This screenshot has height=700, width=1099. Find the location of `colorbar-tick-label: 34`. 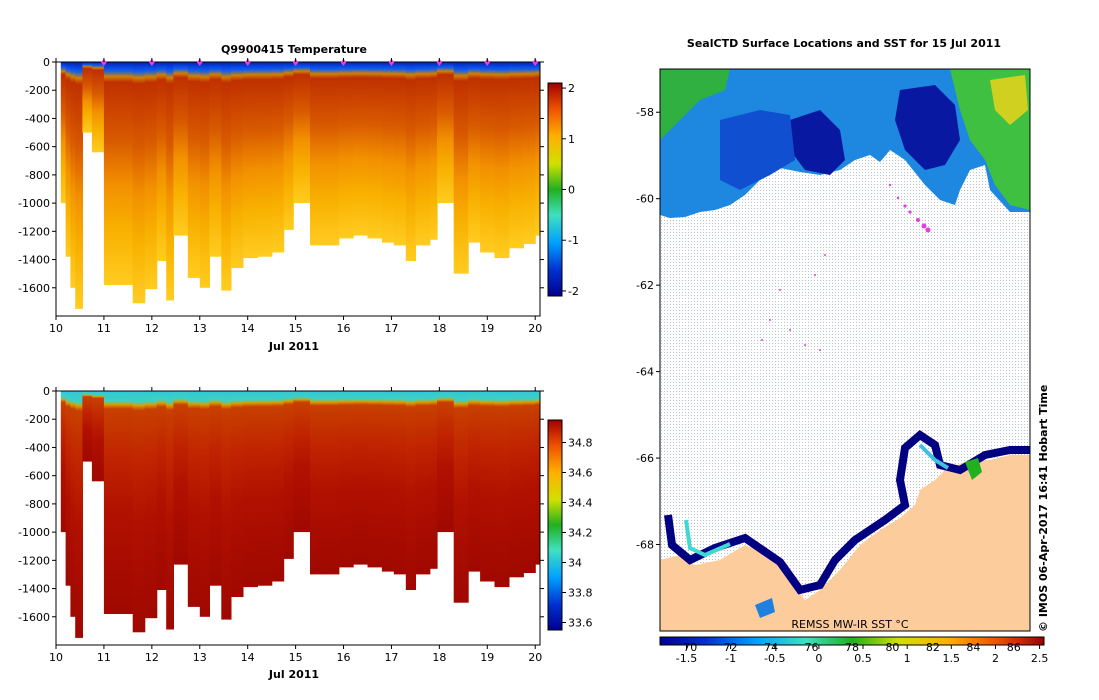

colorbar-tick-label: 34 is located at coordinates (575, 563).